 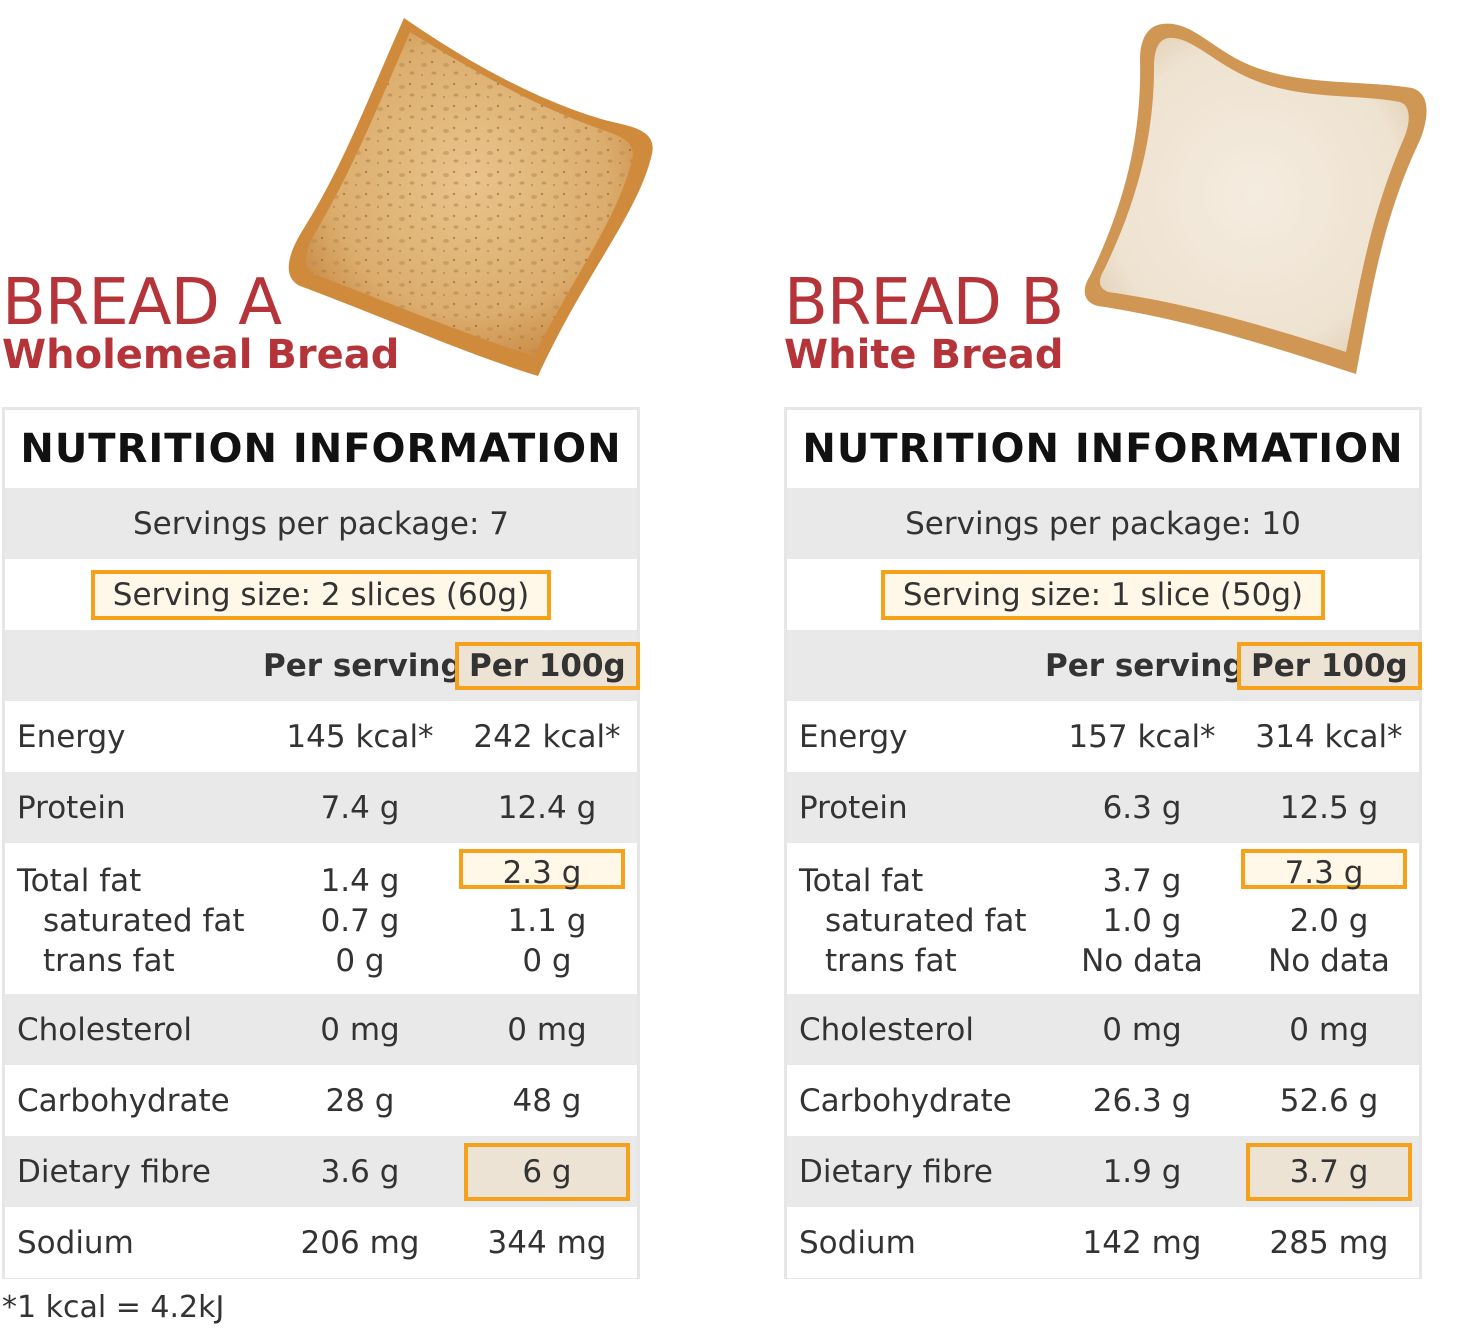 I want to click on total-fat-per-100g-highlight: 7.3 g, so click(x=1324, y=870).